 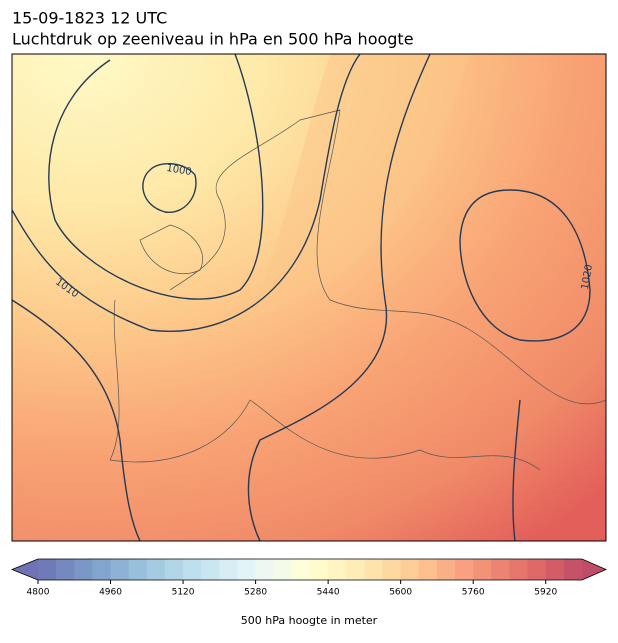 What do you see at coordinates (171, 249) in the screenshot?
I see `coastline` at bounding box center [171, 249].